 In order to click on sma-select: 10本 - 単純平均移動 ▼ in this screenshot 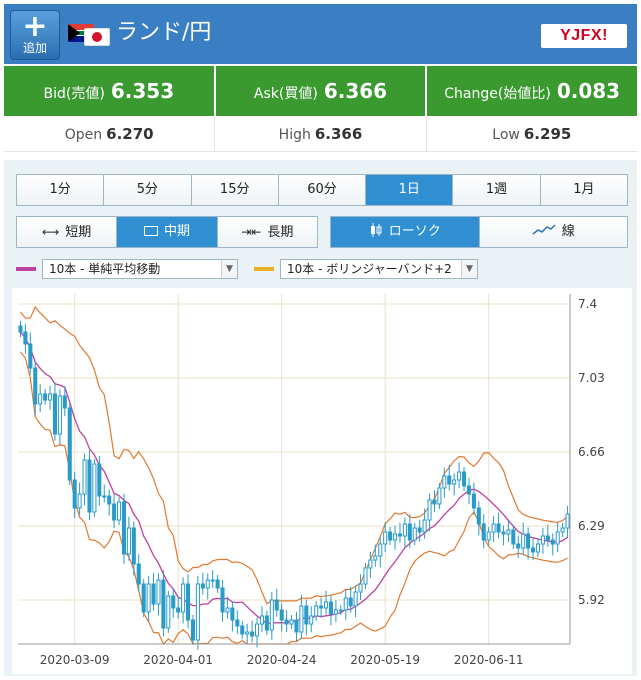, I will do `click(140, 269)`.